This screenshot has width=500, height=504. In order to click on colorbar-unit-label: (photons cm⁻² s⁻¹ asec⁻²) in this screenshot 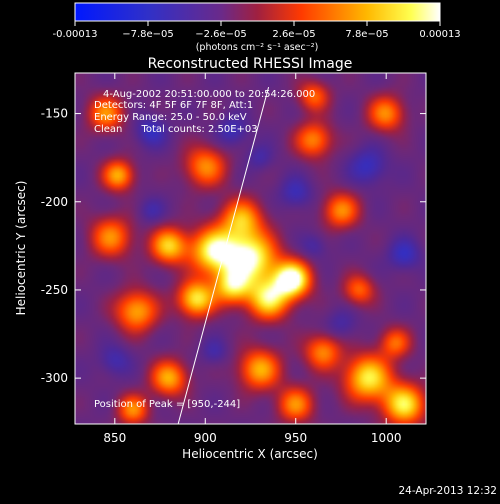, I will do `click(257, 47)`.